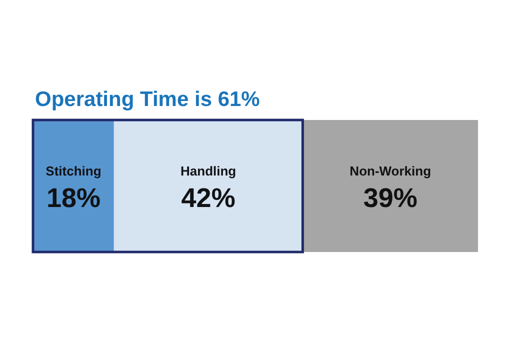 The image size is (520, 348). What do you see at coordinates (73, 198) in the screenshot?
I see `data-label: 18%` at bounding box center [73, 198].